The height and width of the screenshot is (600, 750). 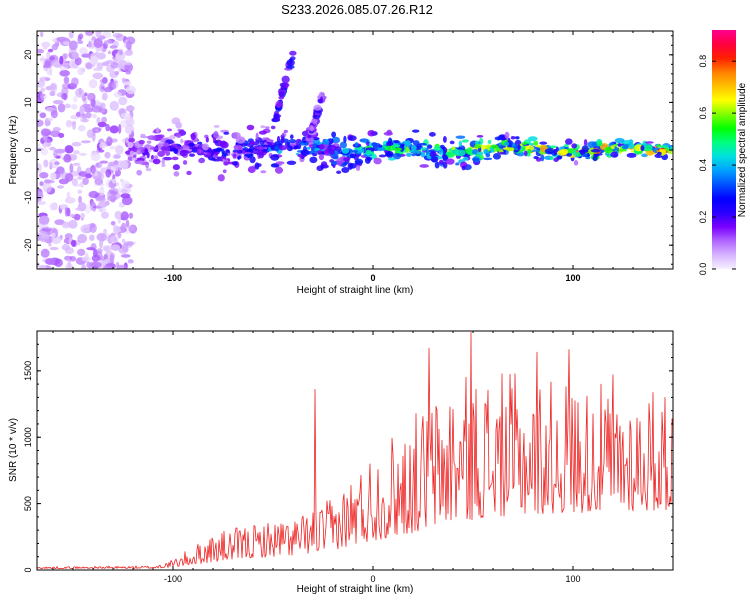 What do you see at coordinates (13, 450) in the screenshot?
I see `snr-y-label: SNR (10 * v/v)` at bounding box center [13, 450].